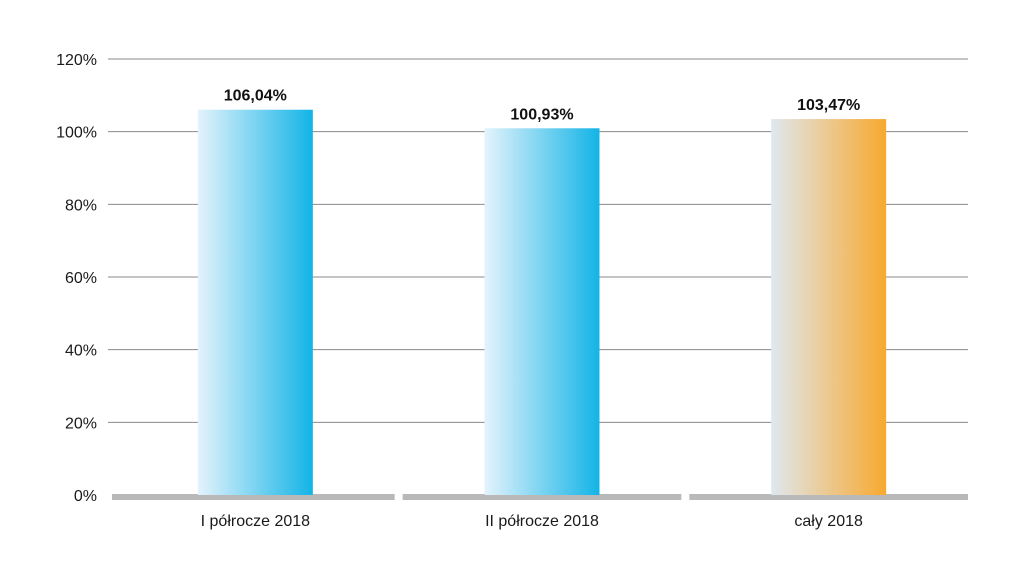  I want to click on y-tick-label: 120%, so click(76, 60).